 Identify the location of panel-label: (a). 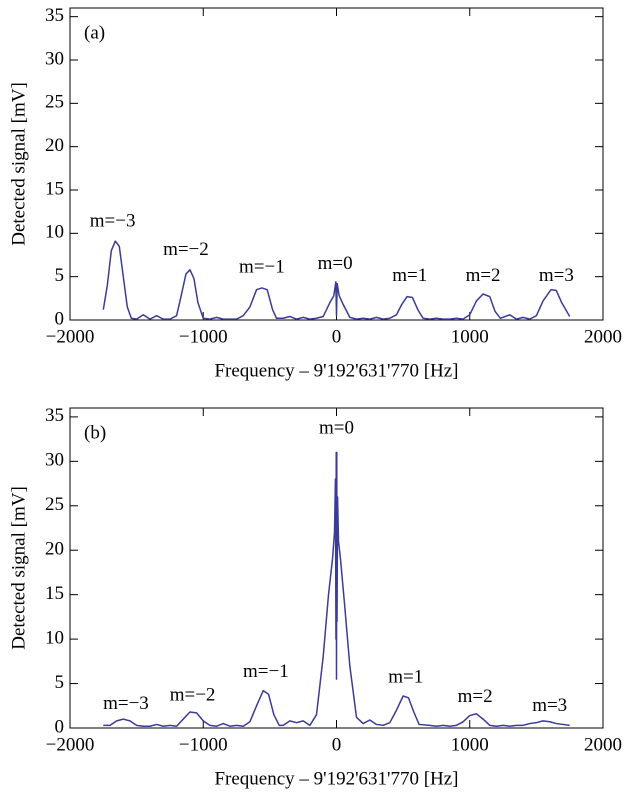
(94, 32).